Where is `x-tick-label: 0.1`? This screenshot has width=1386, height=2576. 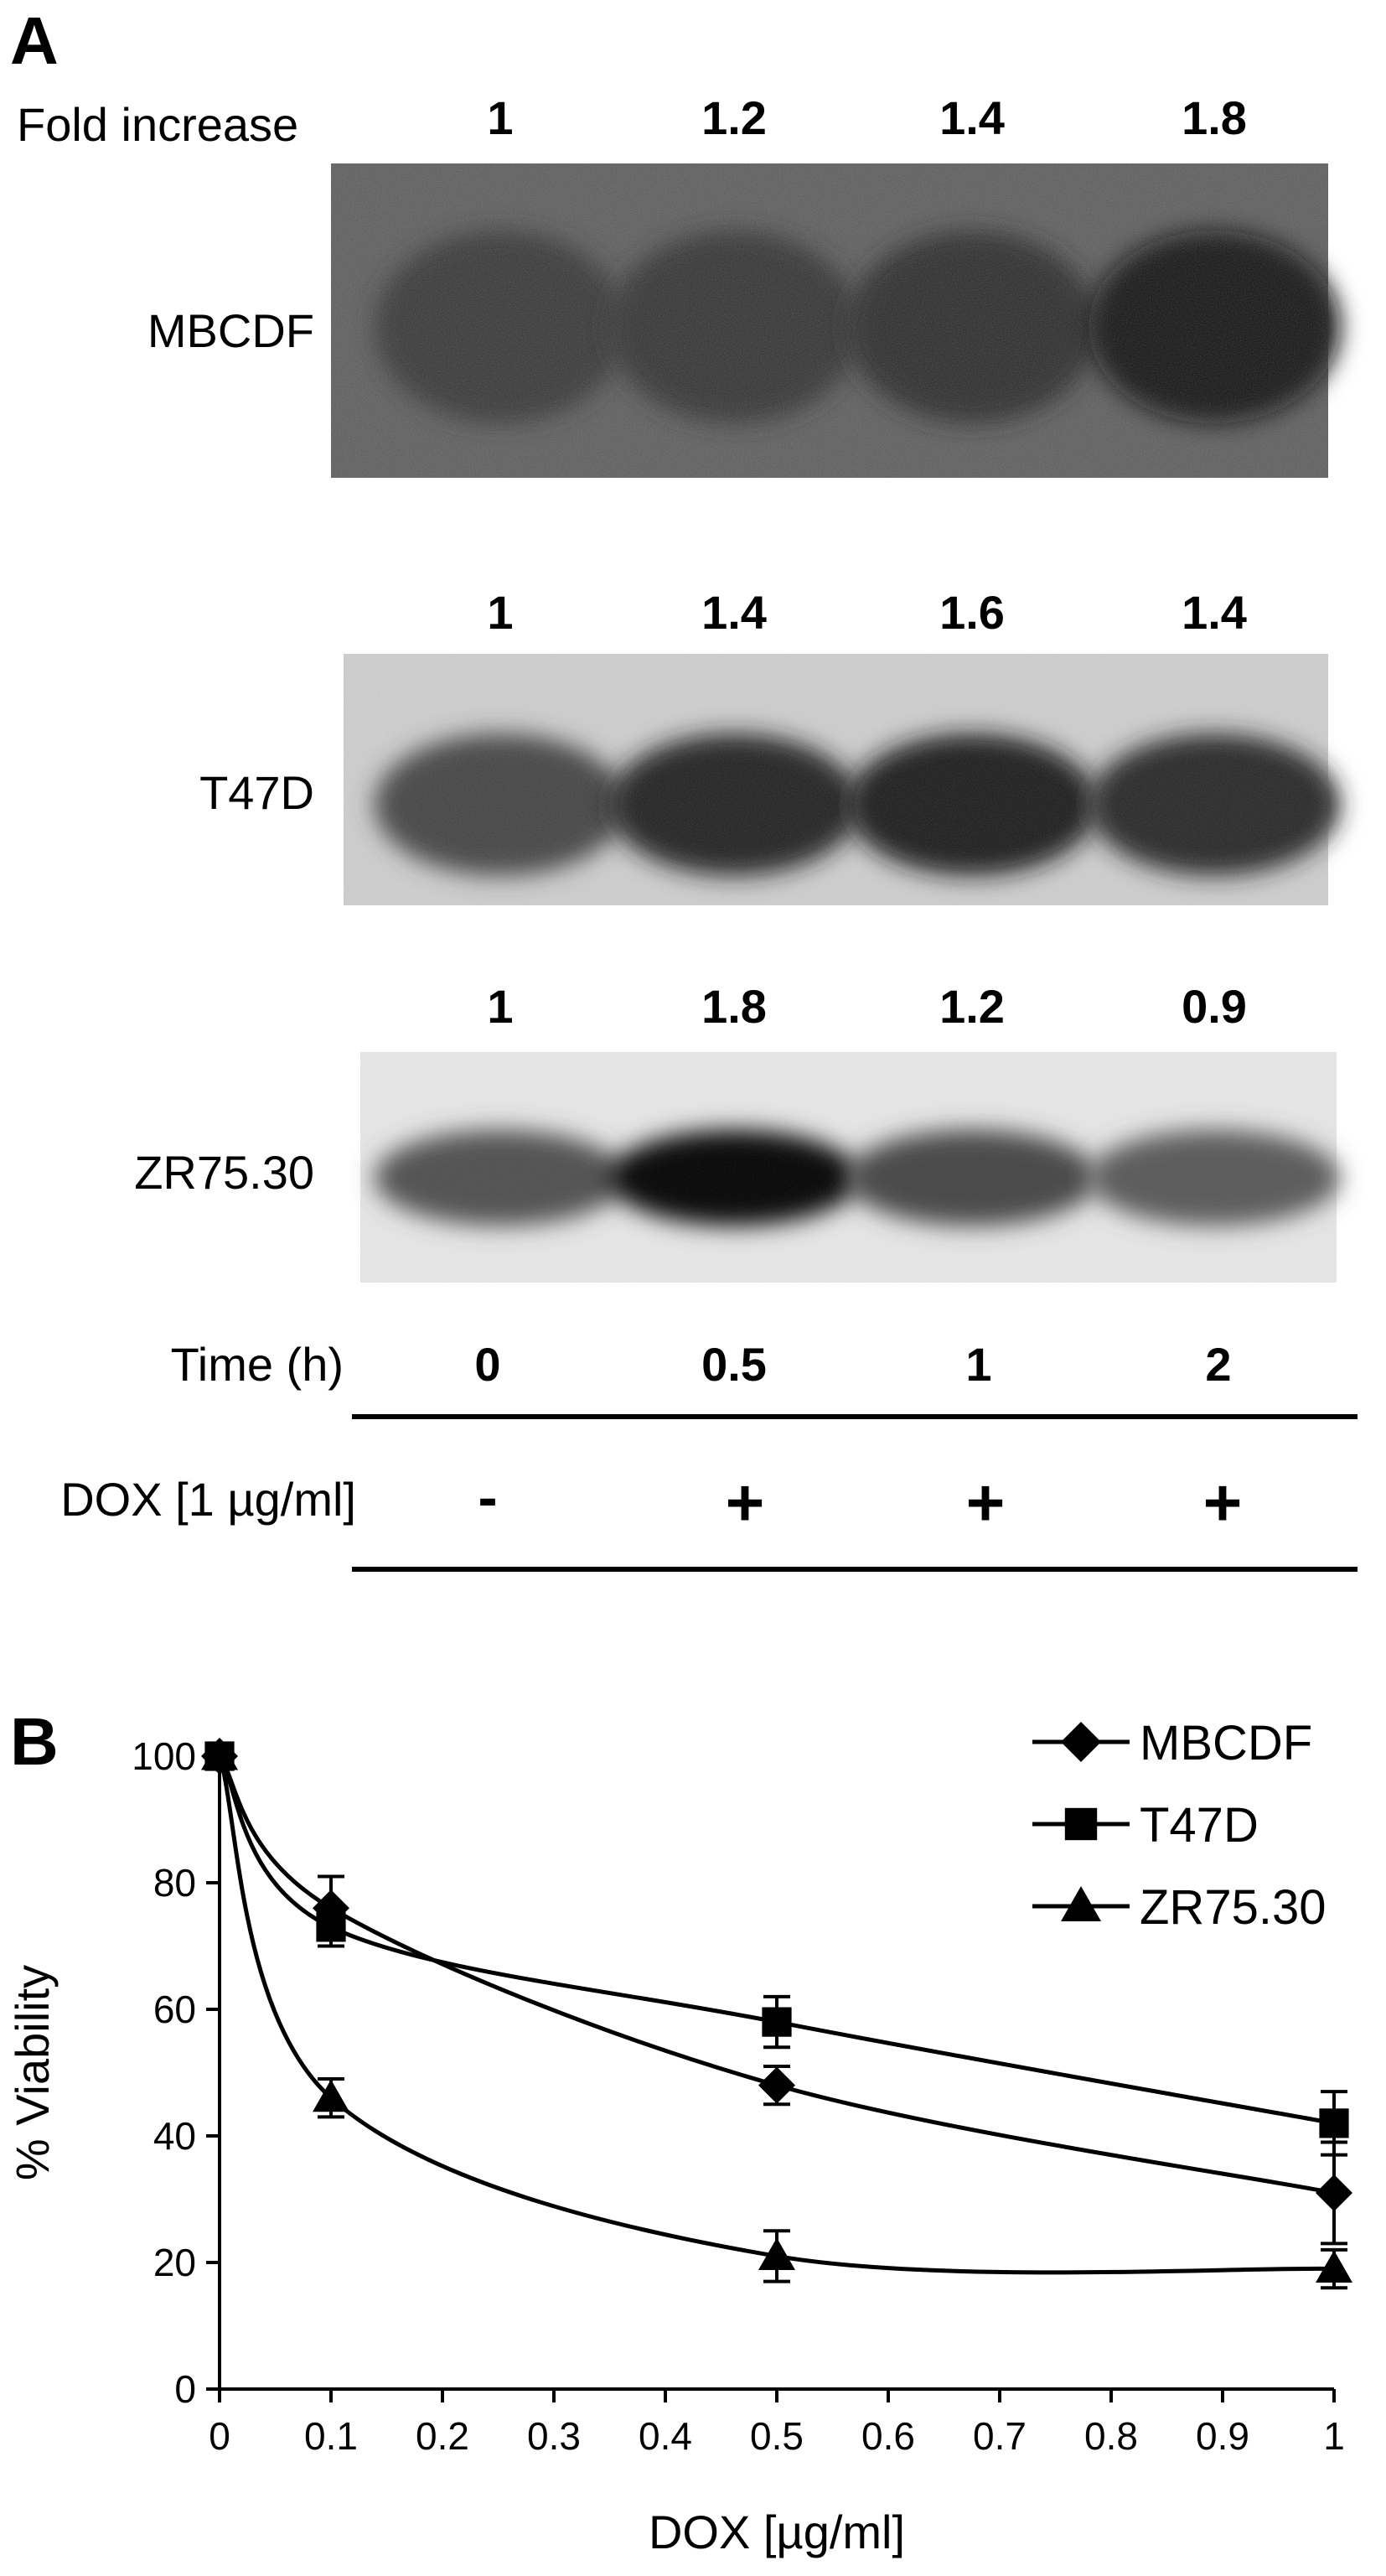 x-tick-label: 0.1 is located at coordinates (331, 2436).